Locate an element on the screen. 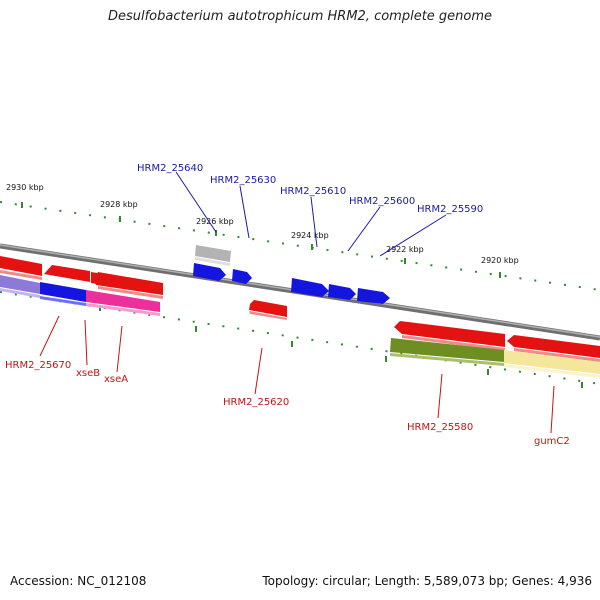 The height and width of the screenshot is (600, 600). gene-hrm2-25580-reverse is located at coordinates (449, 336).